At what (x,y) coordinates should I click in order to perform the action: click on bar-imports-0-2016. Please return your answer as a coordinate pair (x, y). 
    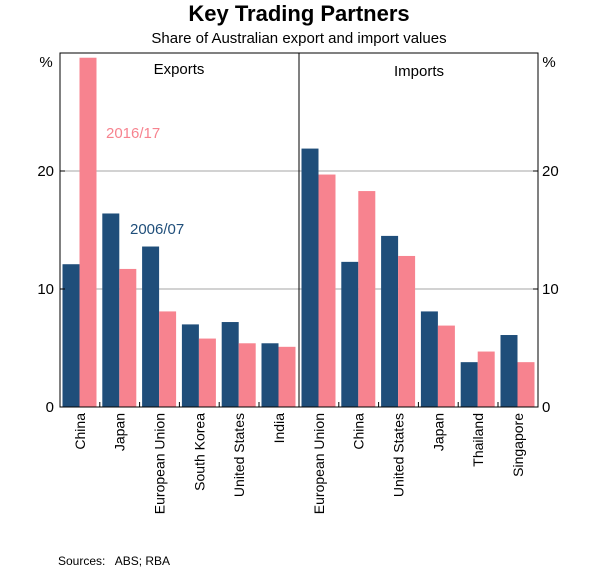
    Looking at the image, I should click on (327, 290).